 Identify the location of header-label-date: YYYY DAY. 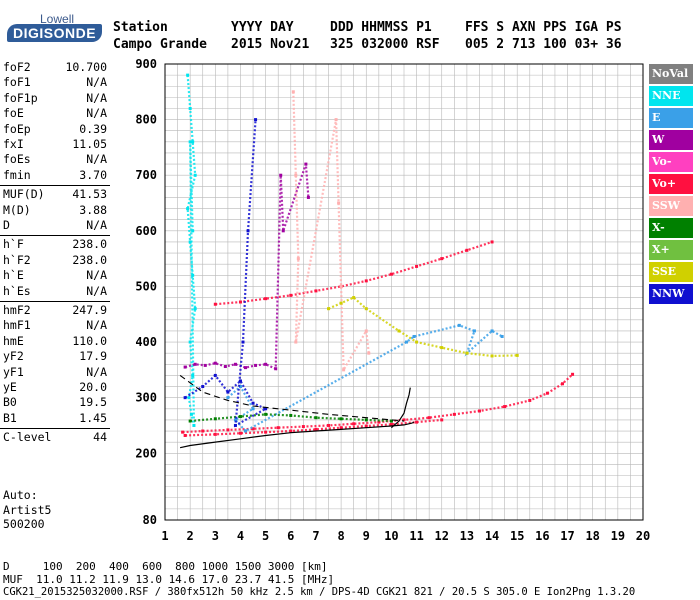
(262, 27).